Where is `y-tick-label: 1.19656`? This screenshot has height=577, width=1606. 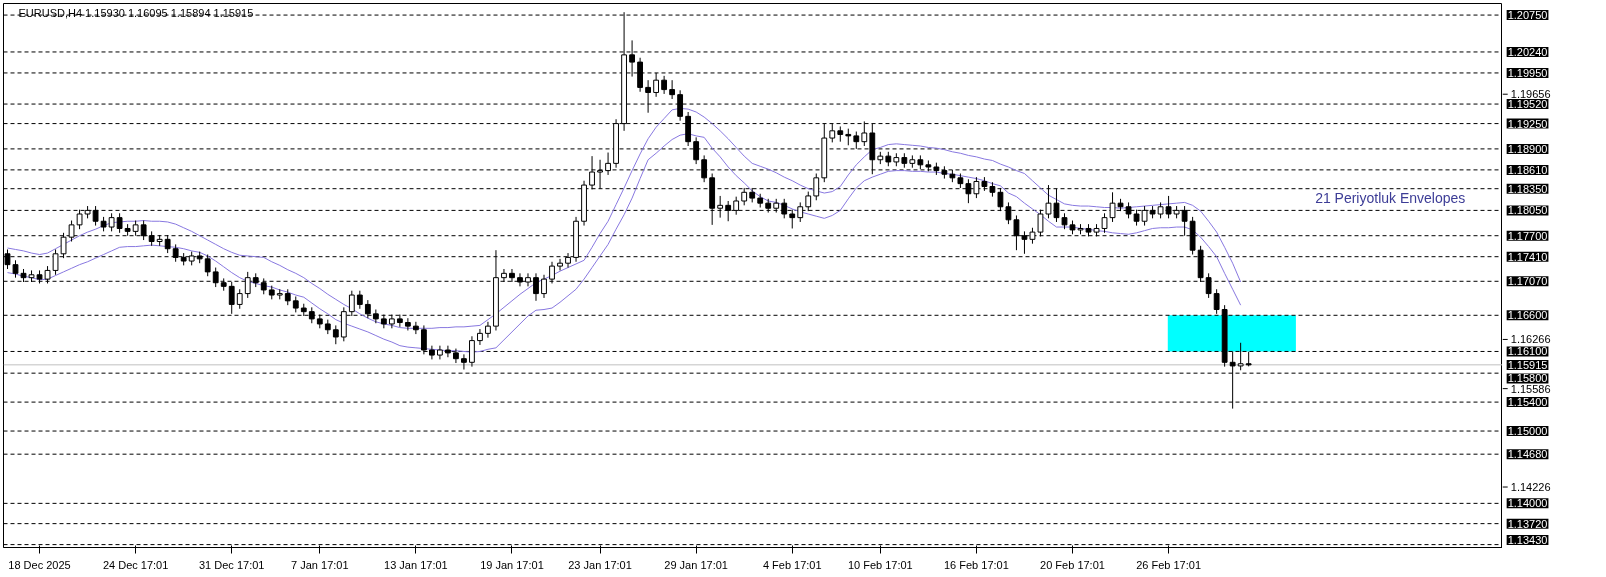 y-tick-label: 1.19656 is located at coordinates (1530, 94).